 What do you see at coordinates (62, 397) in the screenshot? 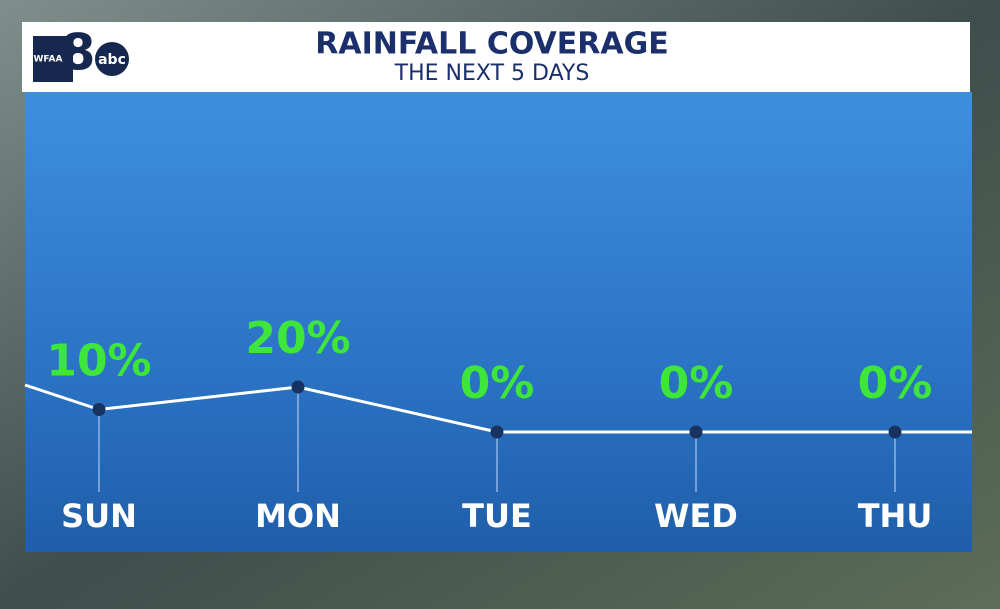
I see `line-lead-in` at bounding box center [62, 397].